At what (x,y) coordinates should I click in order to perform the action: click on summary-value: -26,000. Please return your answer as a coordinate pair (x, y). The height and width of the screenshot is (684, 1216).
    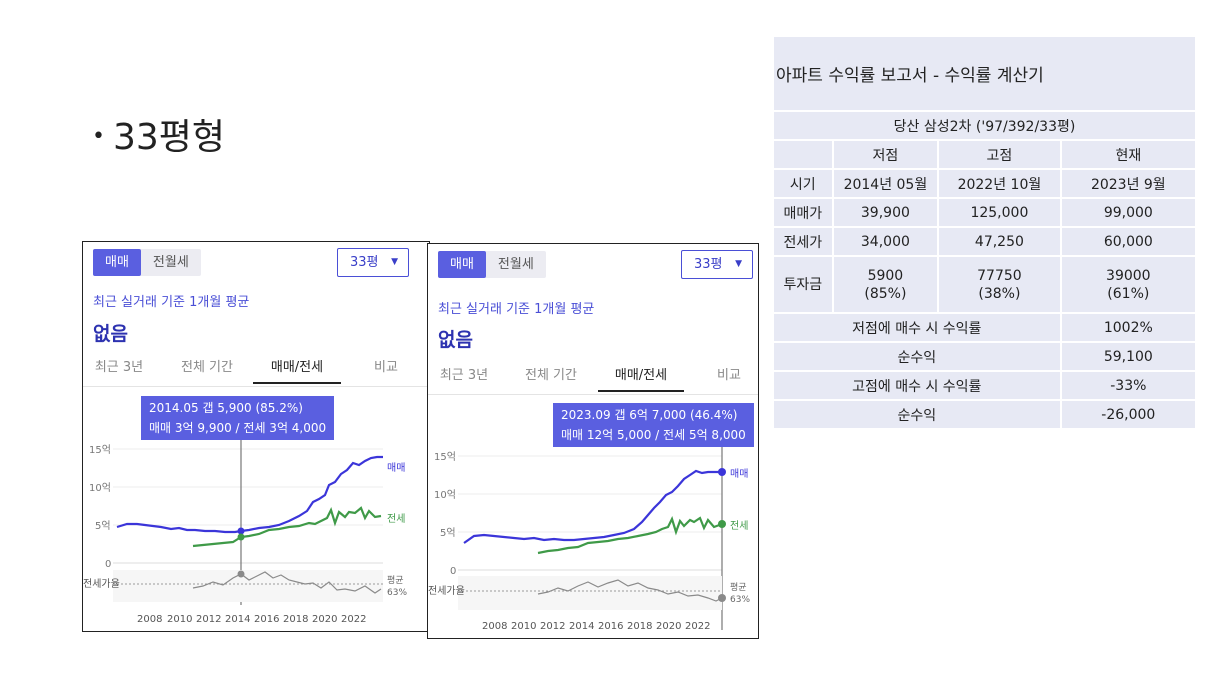
    Looking at the image, I should click on (1128, 414).